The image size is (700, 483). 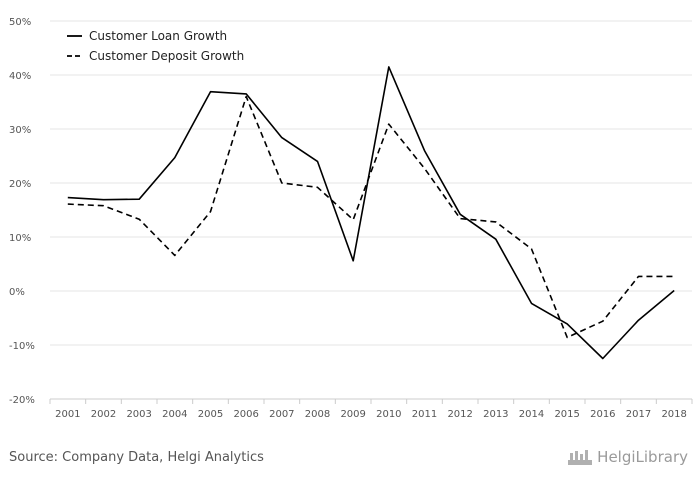 What do you see at coordinates (352, 414) in the screenshot?
I see `x-tick-label: 2009` at bounding box center [352, 414].